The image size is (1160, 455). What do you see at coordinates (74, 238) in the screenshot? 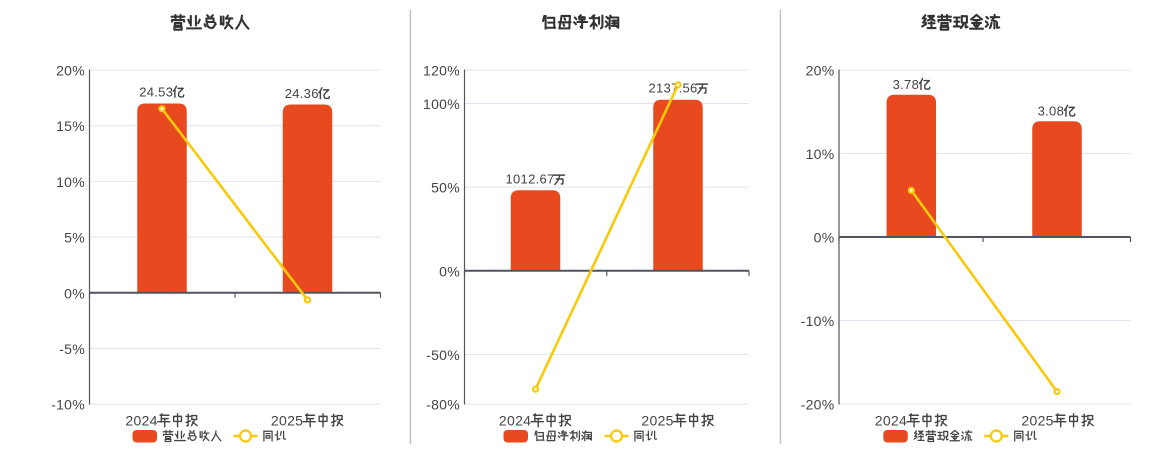
I see `svg-text: 5%` at bounding box center [74, 238].